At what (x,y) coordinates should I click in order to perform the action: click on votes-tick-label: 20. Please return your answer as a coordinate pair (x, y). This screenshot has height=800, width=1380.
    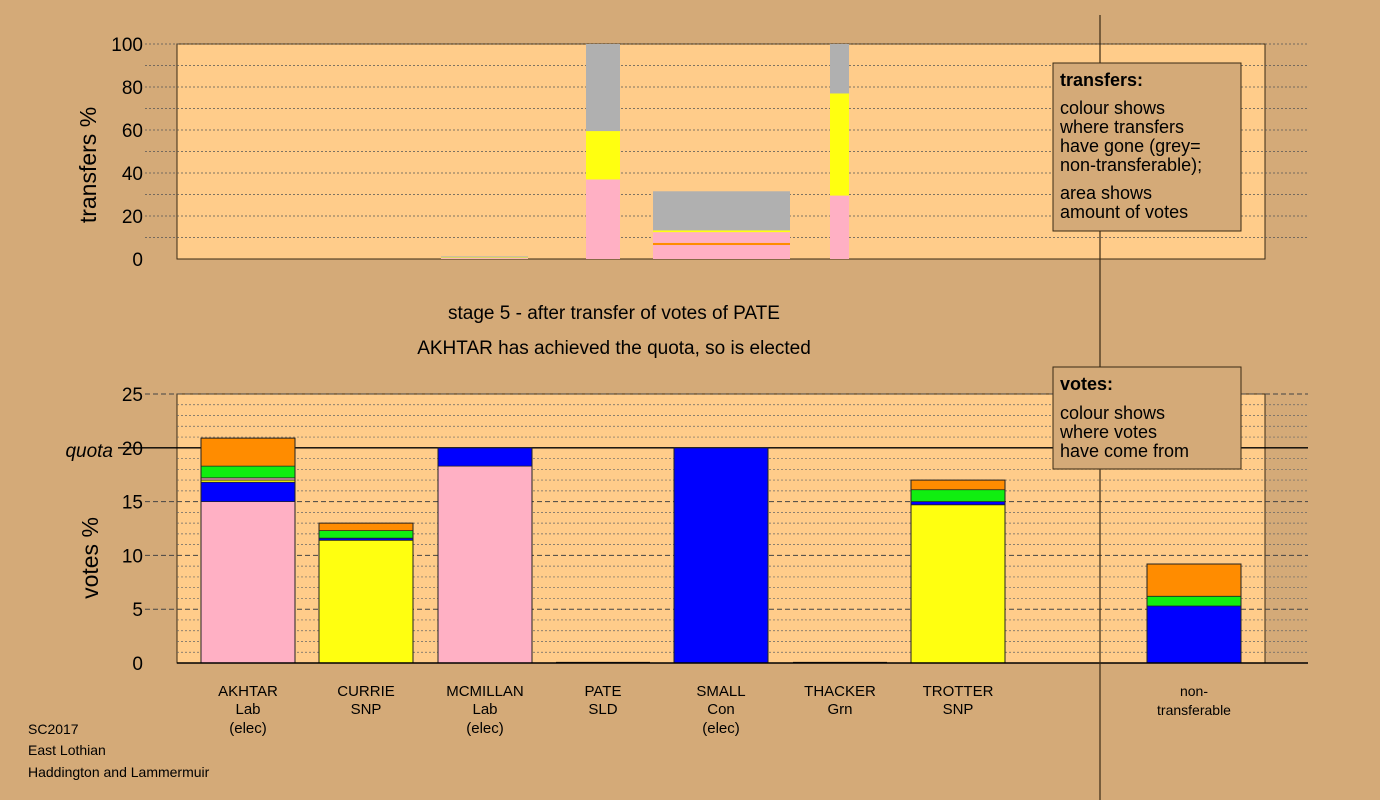
    Looking at the image, I should click on (132, 449).